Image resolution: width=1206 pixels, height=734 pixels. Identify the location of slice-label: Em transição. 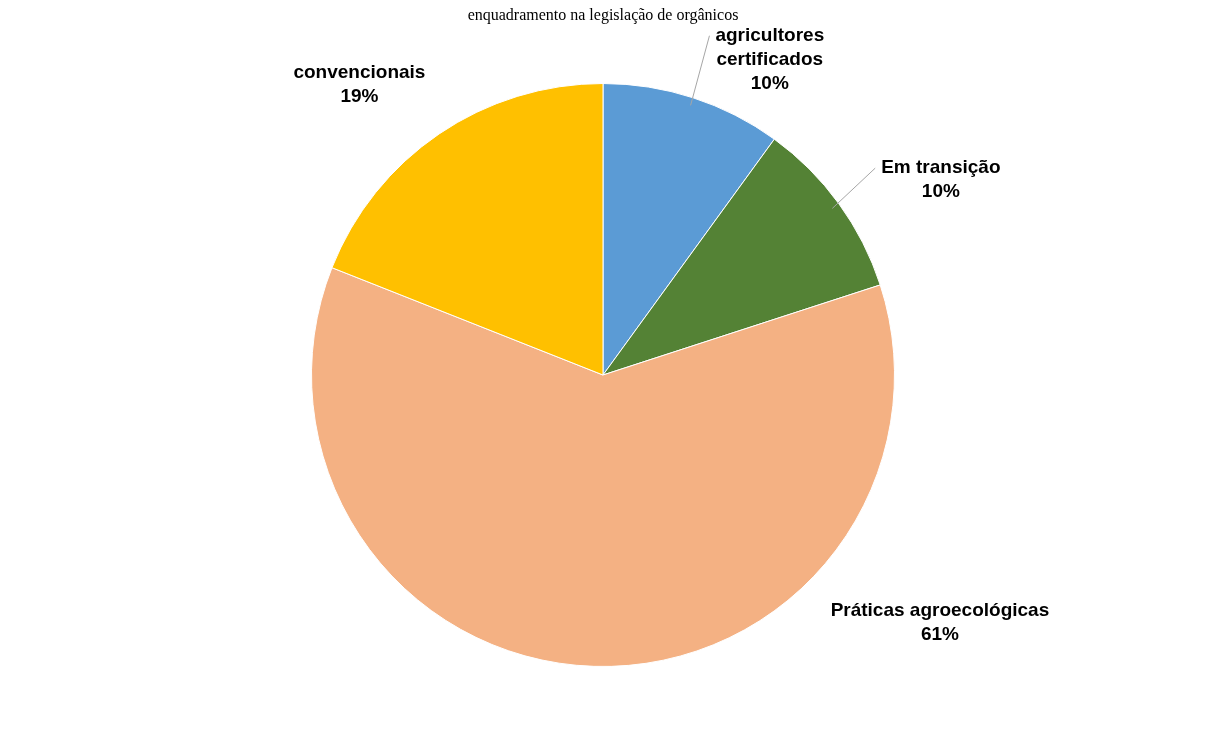
(941, 167).